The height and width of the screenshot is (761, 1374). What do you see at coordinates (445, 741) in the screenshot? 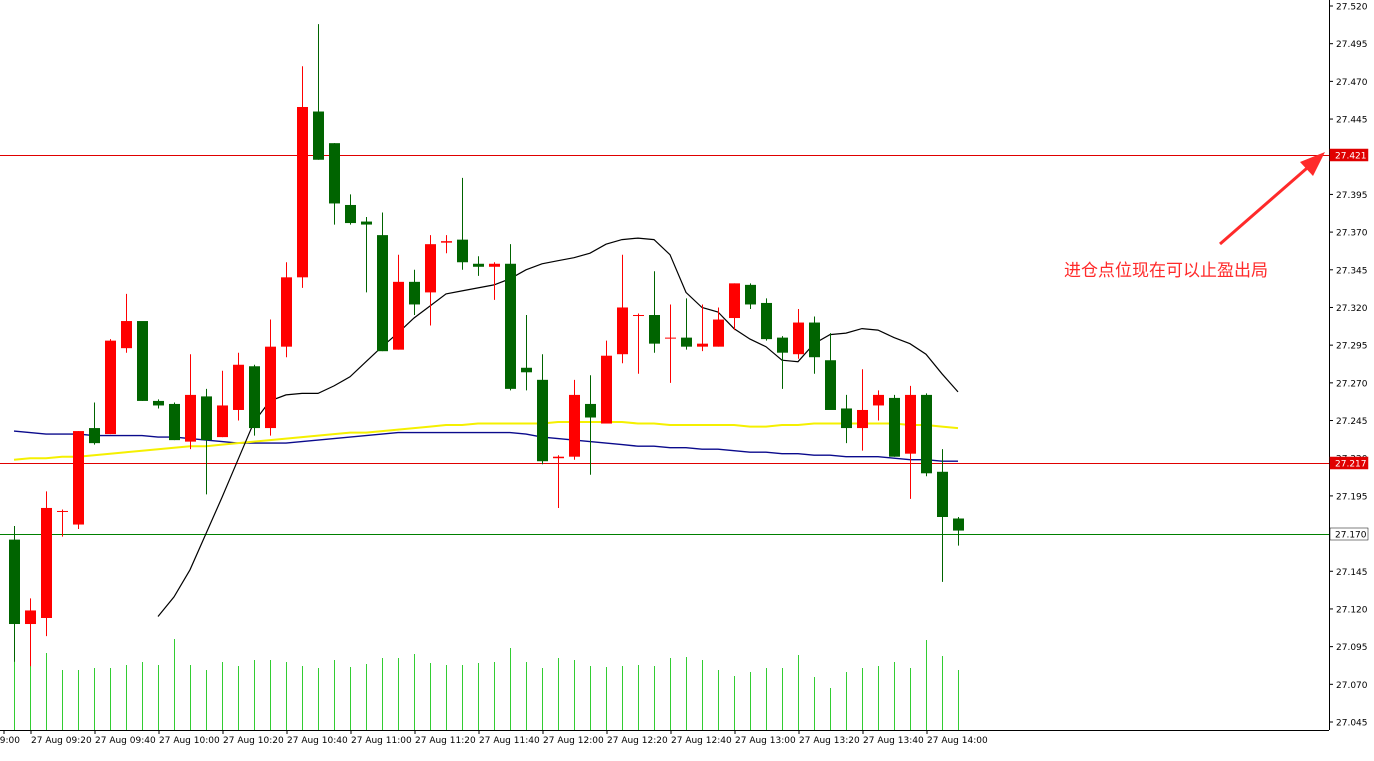
I see `time-tick-label: 27 Aug 11:20` at bounding box center [445, 741].